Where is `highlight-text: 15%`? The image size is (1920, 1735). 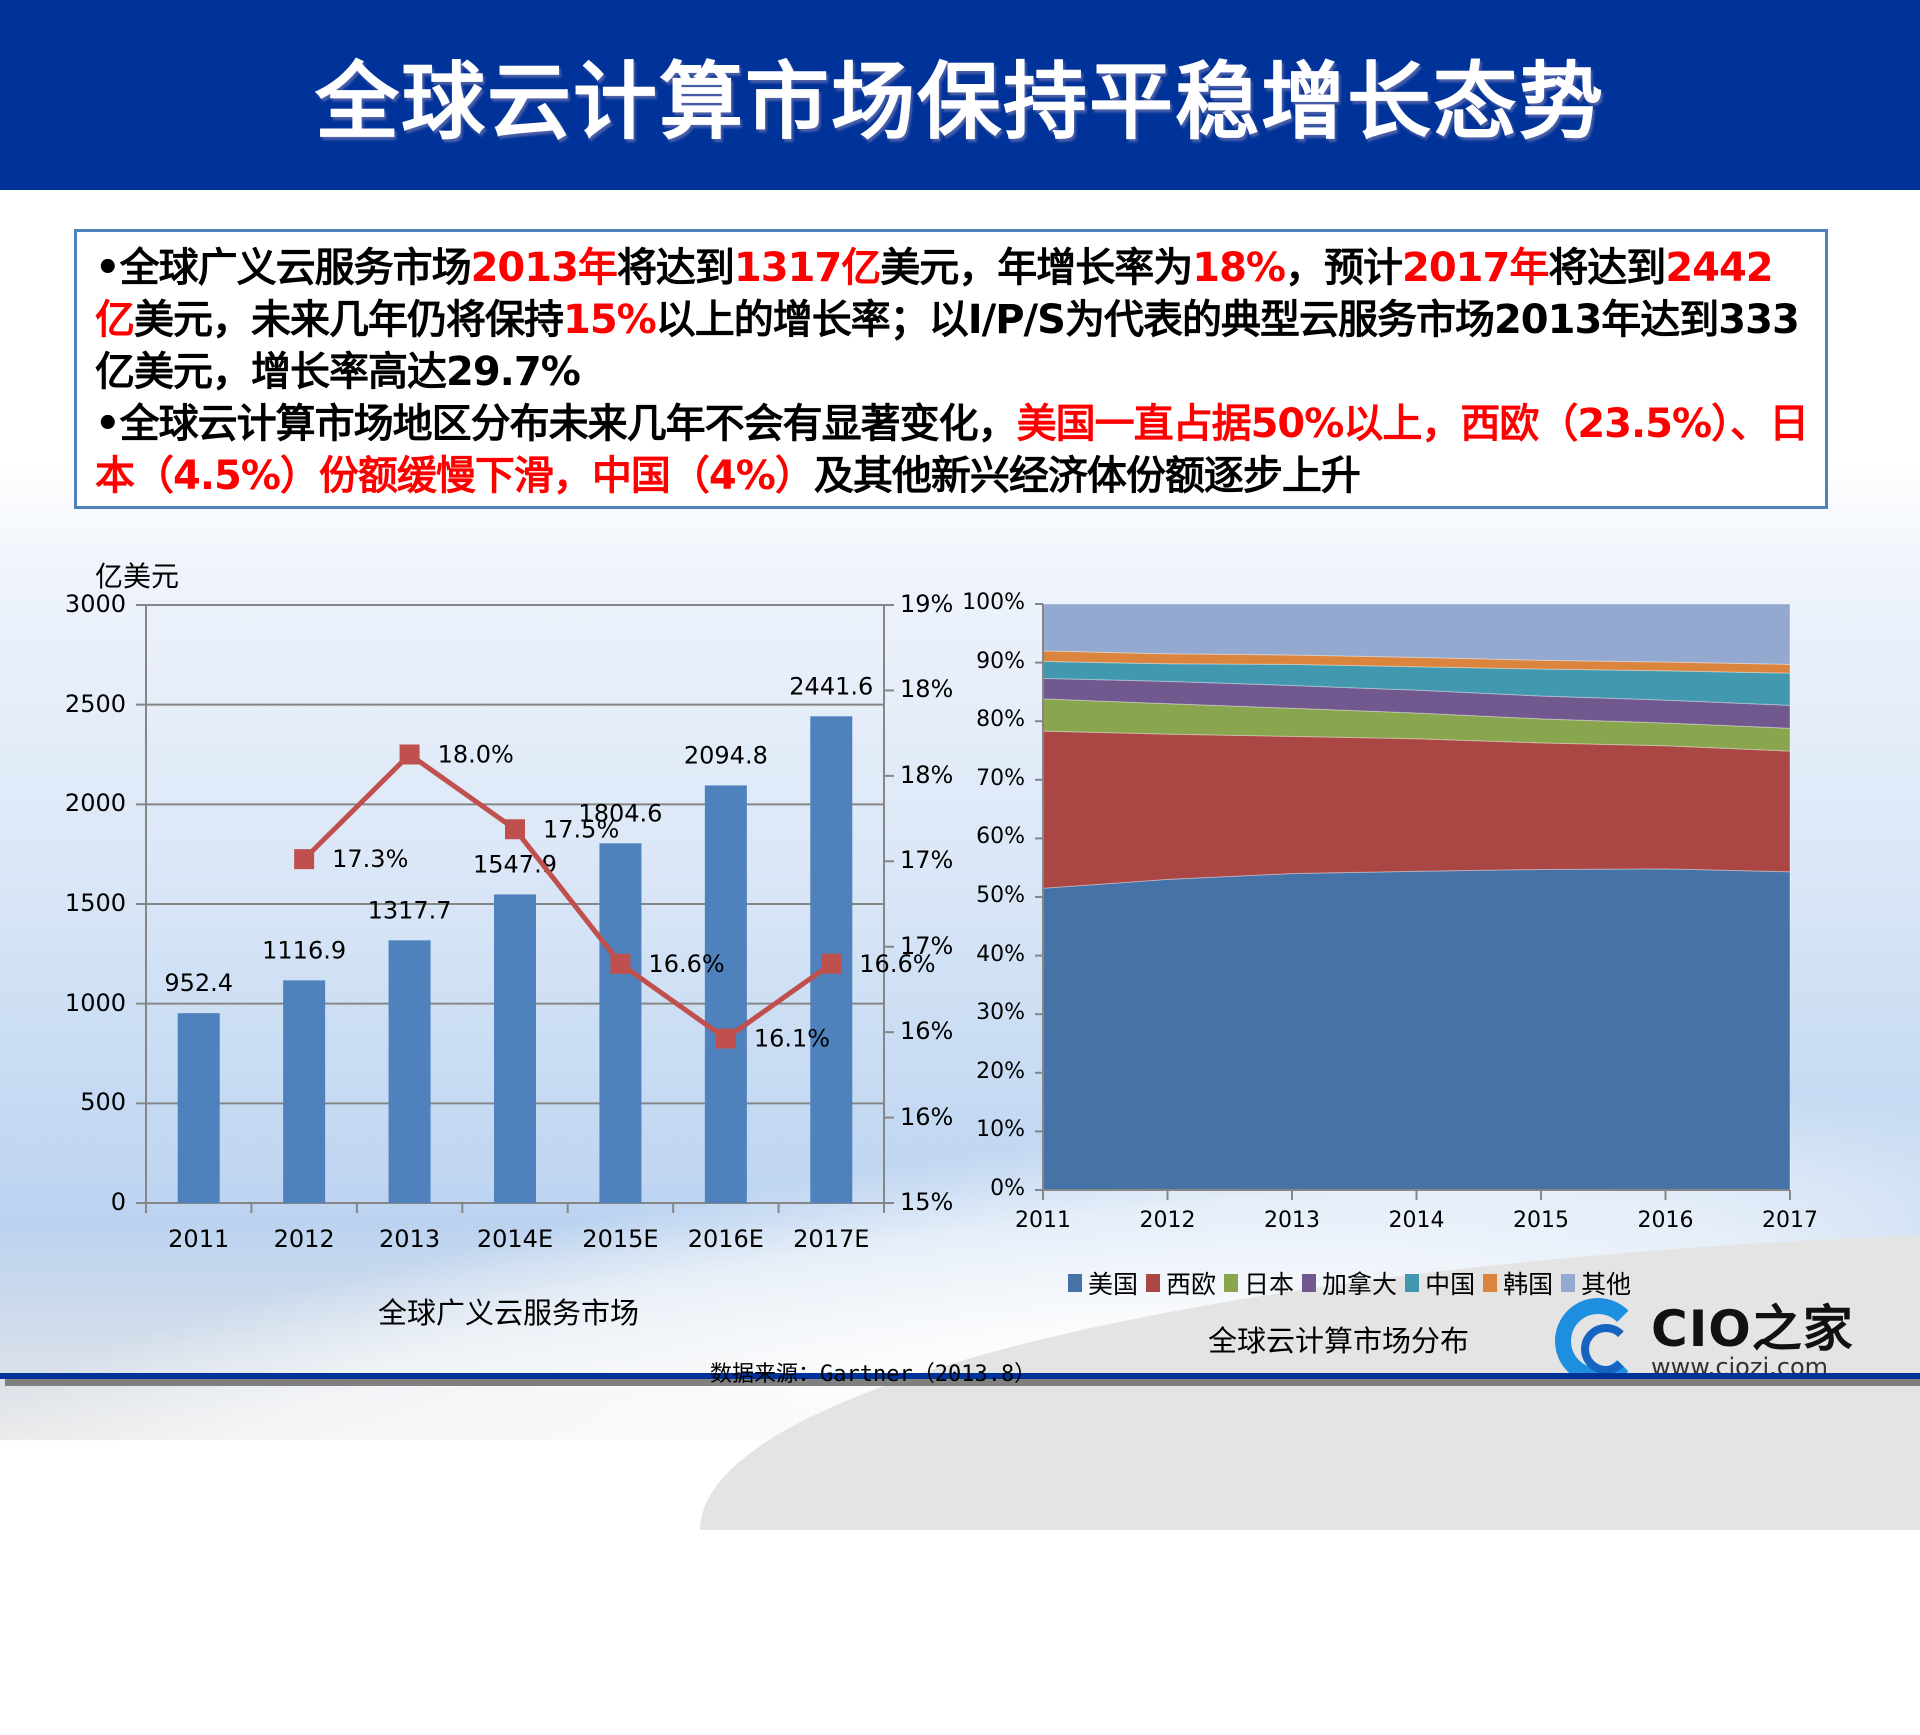 highlight-text: 15% is located at coordinates (610, 320).